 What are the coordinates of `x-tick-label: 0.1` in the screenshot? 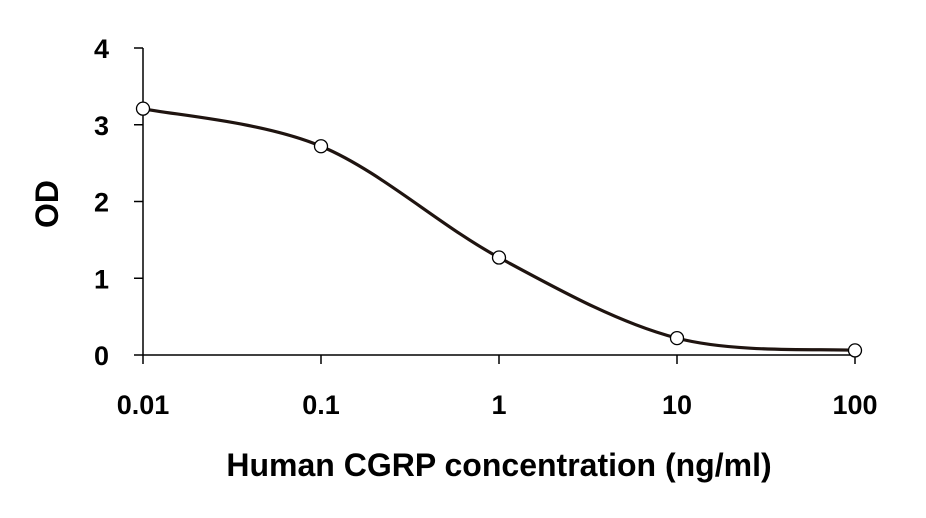 It's located at (321, 405).